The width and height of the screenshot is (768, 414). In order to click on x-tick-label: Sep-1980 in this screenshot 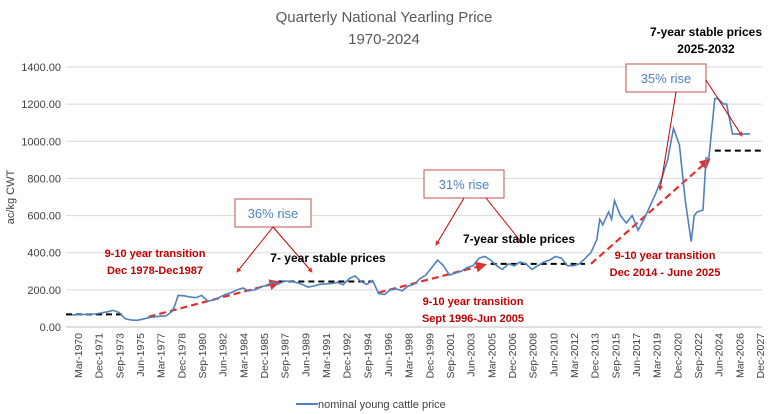, I will do `click(203, 356)`.